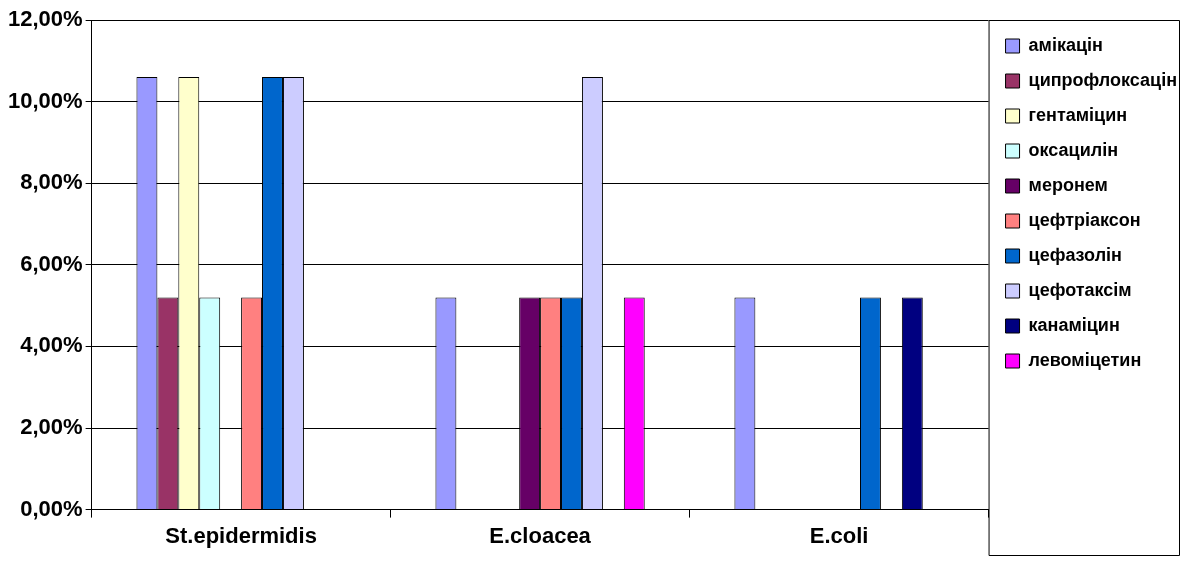  Describe the element at coordinates (51, 345) in the screenshot. I see `y-tick-label: 4,00%` at that location.